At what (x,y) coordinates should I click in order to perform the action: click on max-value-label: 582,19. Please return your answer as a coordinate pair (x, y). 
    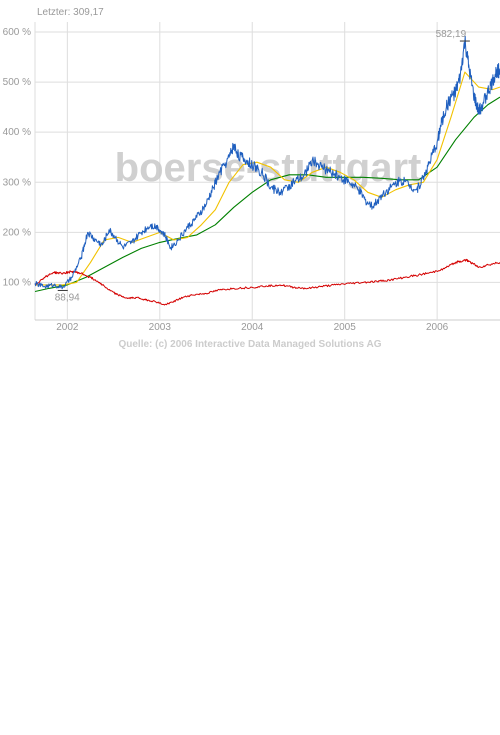
    Looking at the image, I should click on (451, 34).